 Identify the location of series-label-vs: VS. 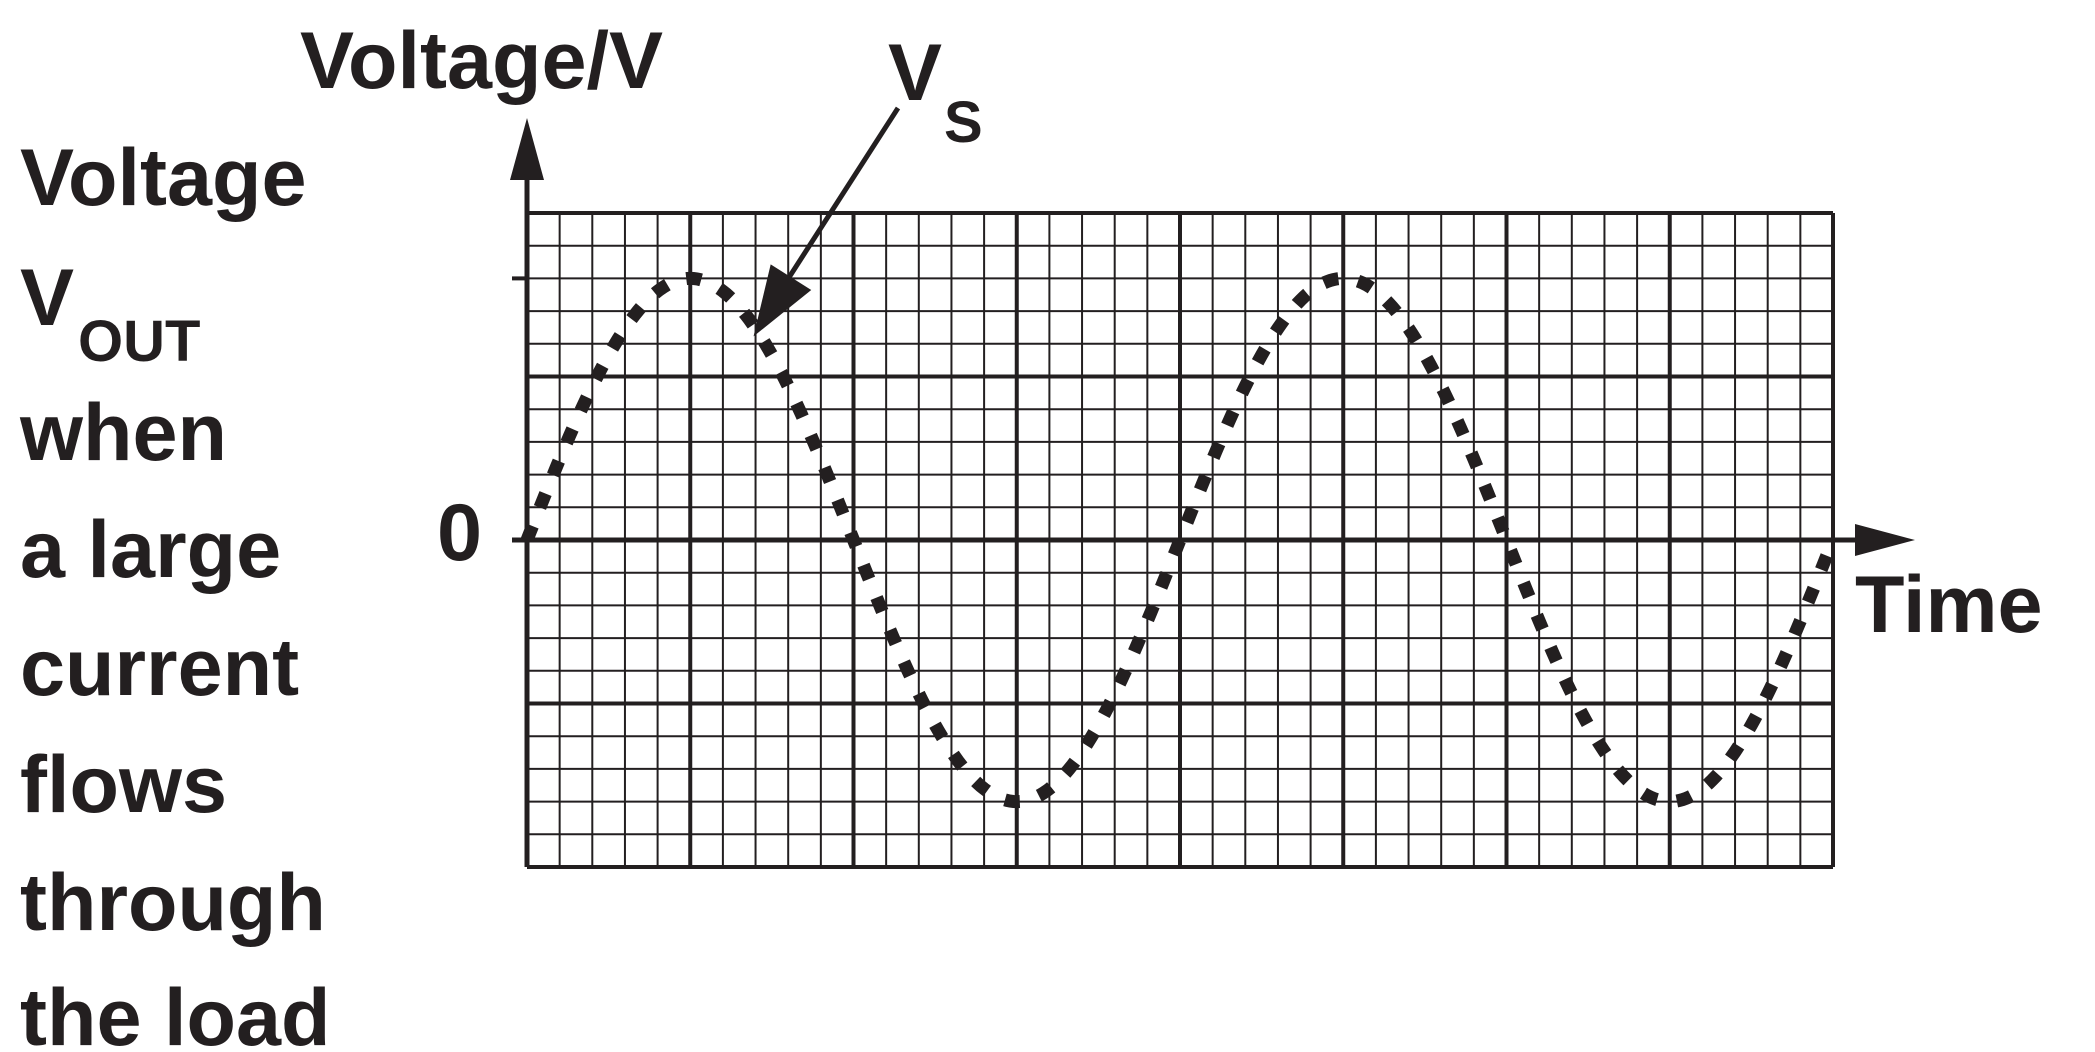
(935, 91).